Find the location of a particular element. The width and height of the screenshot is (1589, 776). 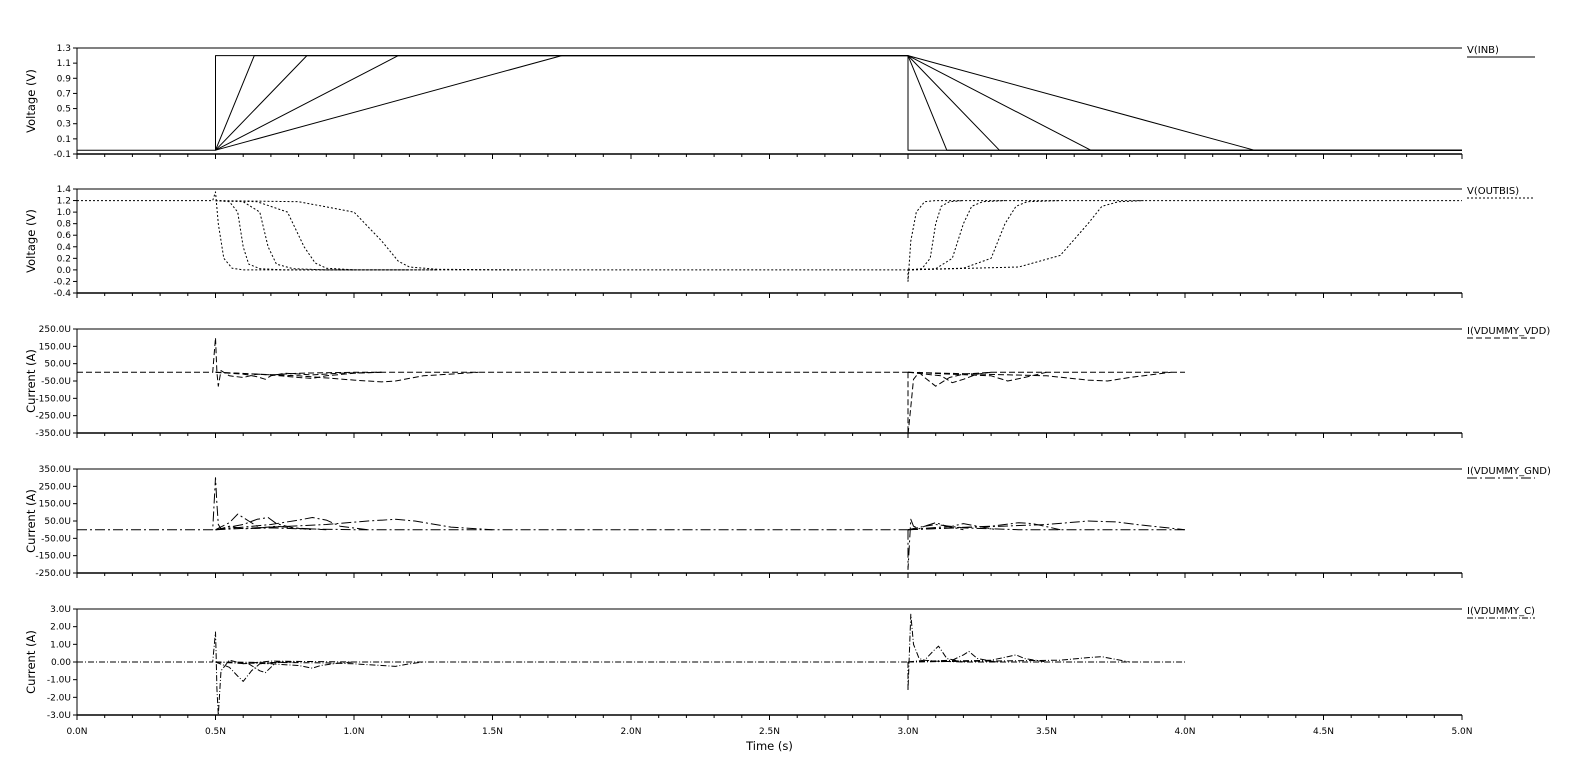

x-tick-label: 1.0N is located at coordinates (353, 732).